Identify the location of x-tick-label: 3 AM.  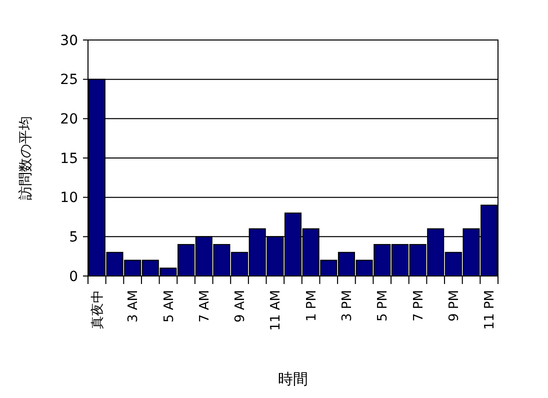
(134, 306).